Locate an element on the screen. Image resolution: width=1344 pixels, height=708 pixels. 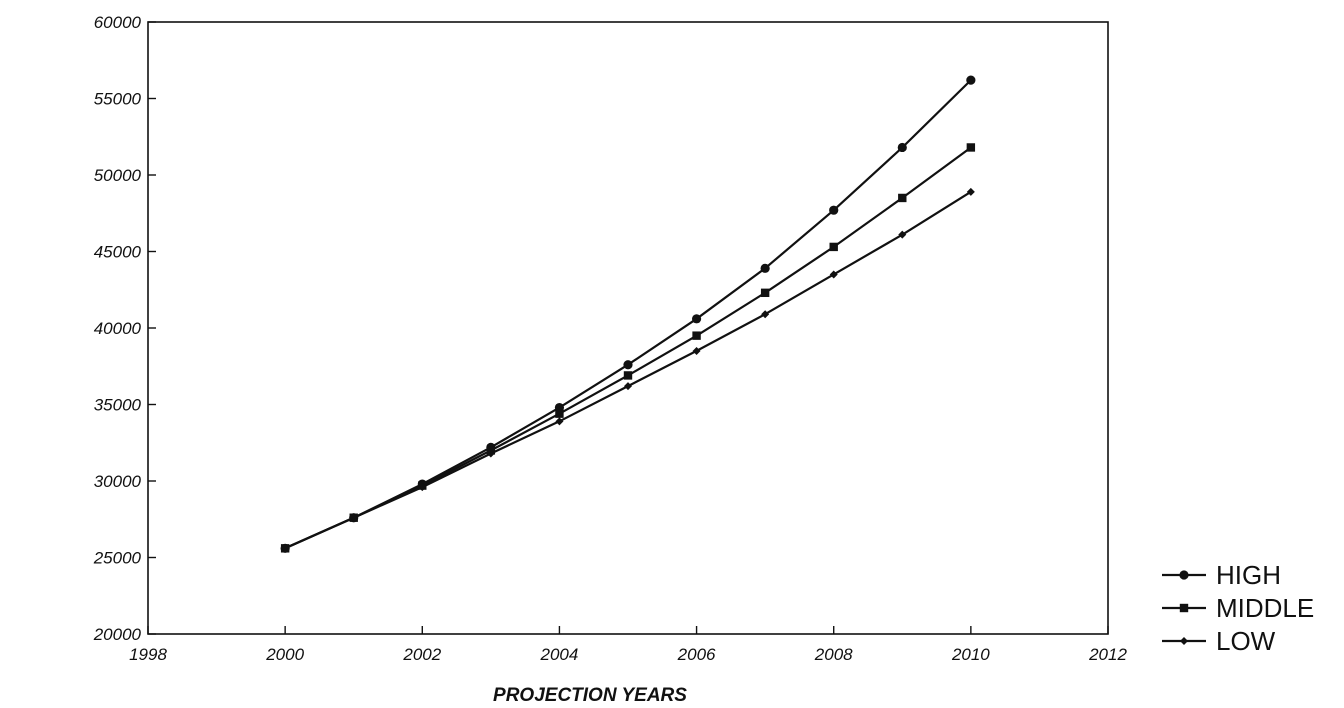
y-tick-label: 35000 is located at coordinates (118, 405).